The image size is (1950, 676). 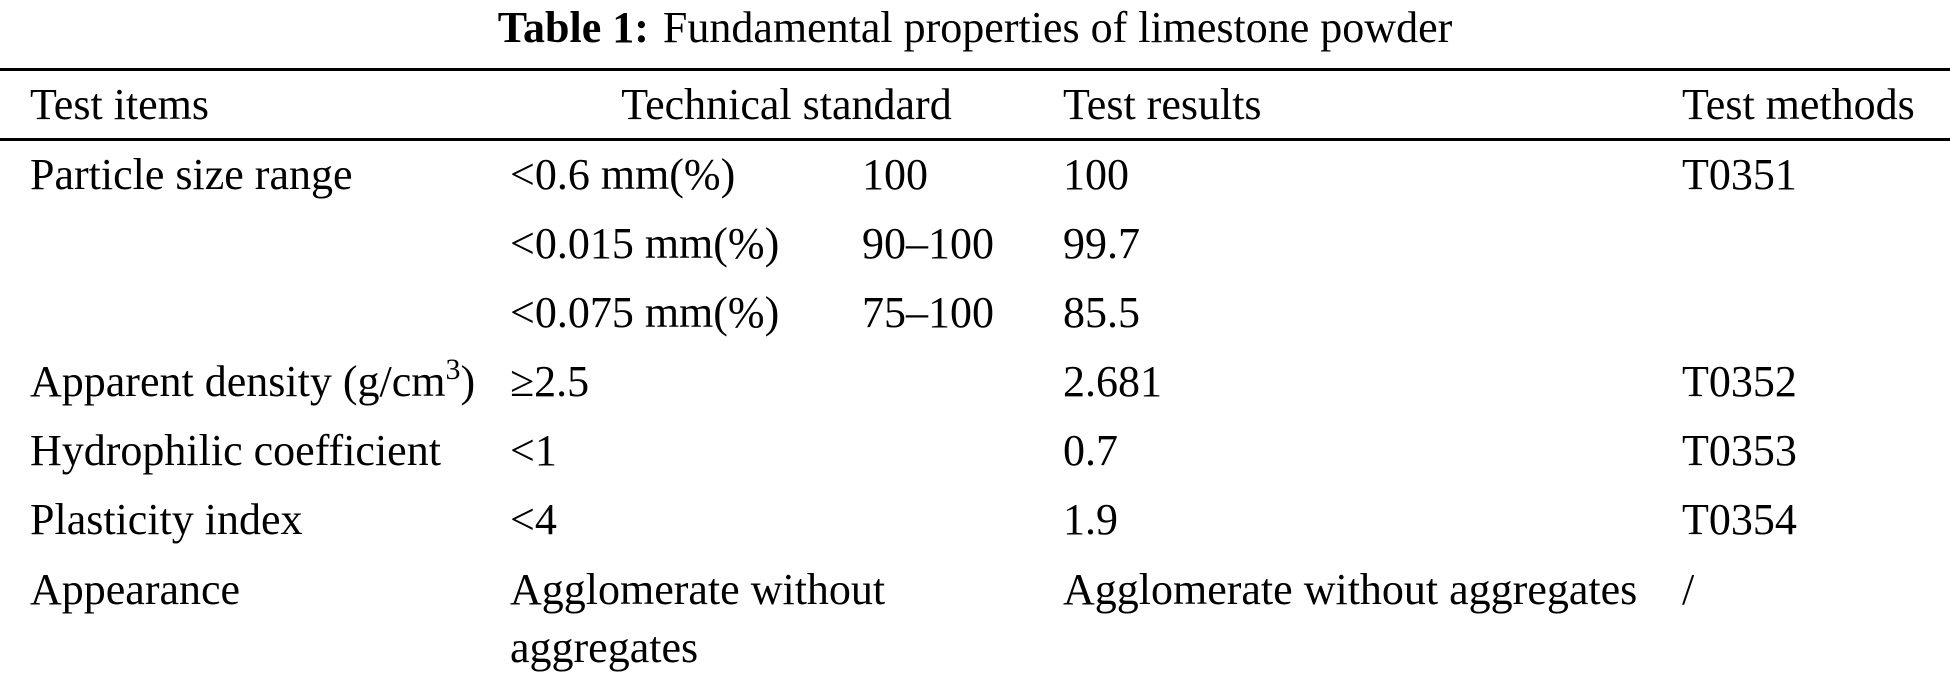 What do you see at coordinates (1101, 243) in the screenshot?
I see `cell-test-result: 99.7` at bounding box center [1101, 243].